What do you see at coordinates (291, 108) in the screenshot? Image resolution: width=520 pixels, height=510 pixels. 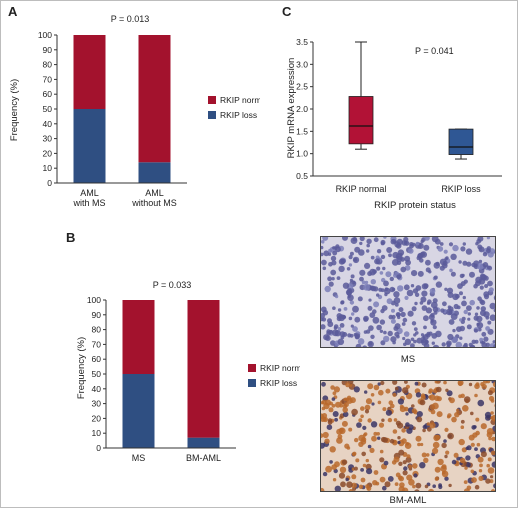 I see `y-axis-label-c: RKIP mRNA expression` at bounding box center [291, 108].